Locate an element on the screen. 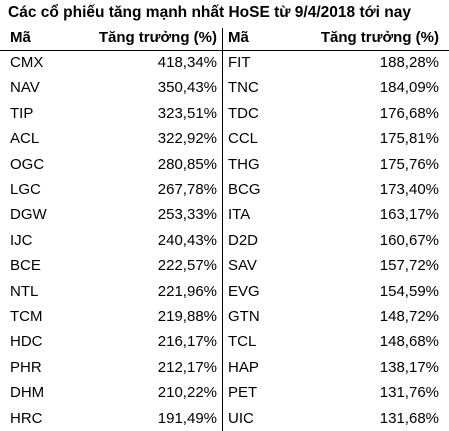 This screenshot has height=431, width=449. growth-cell: 240,43% is located at coordinates (187, 240).